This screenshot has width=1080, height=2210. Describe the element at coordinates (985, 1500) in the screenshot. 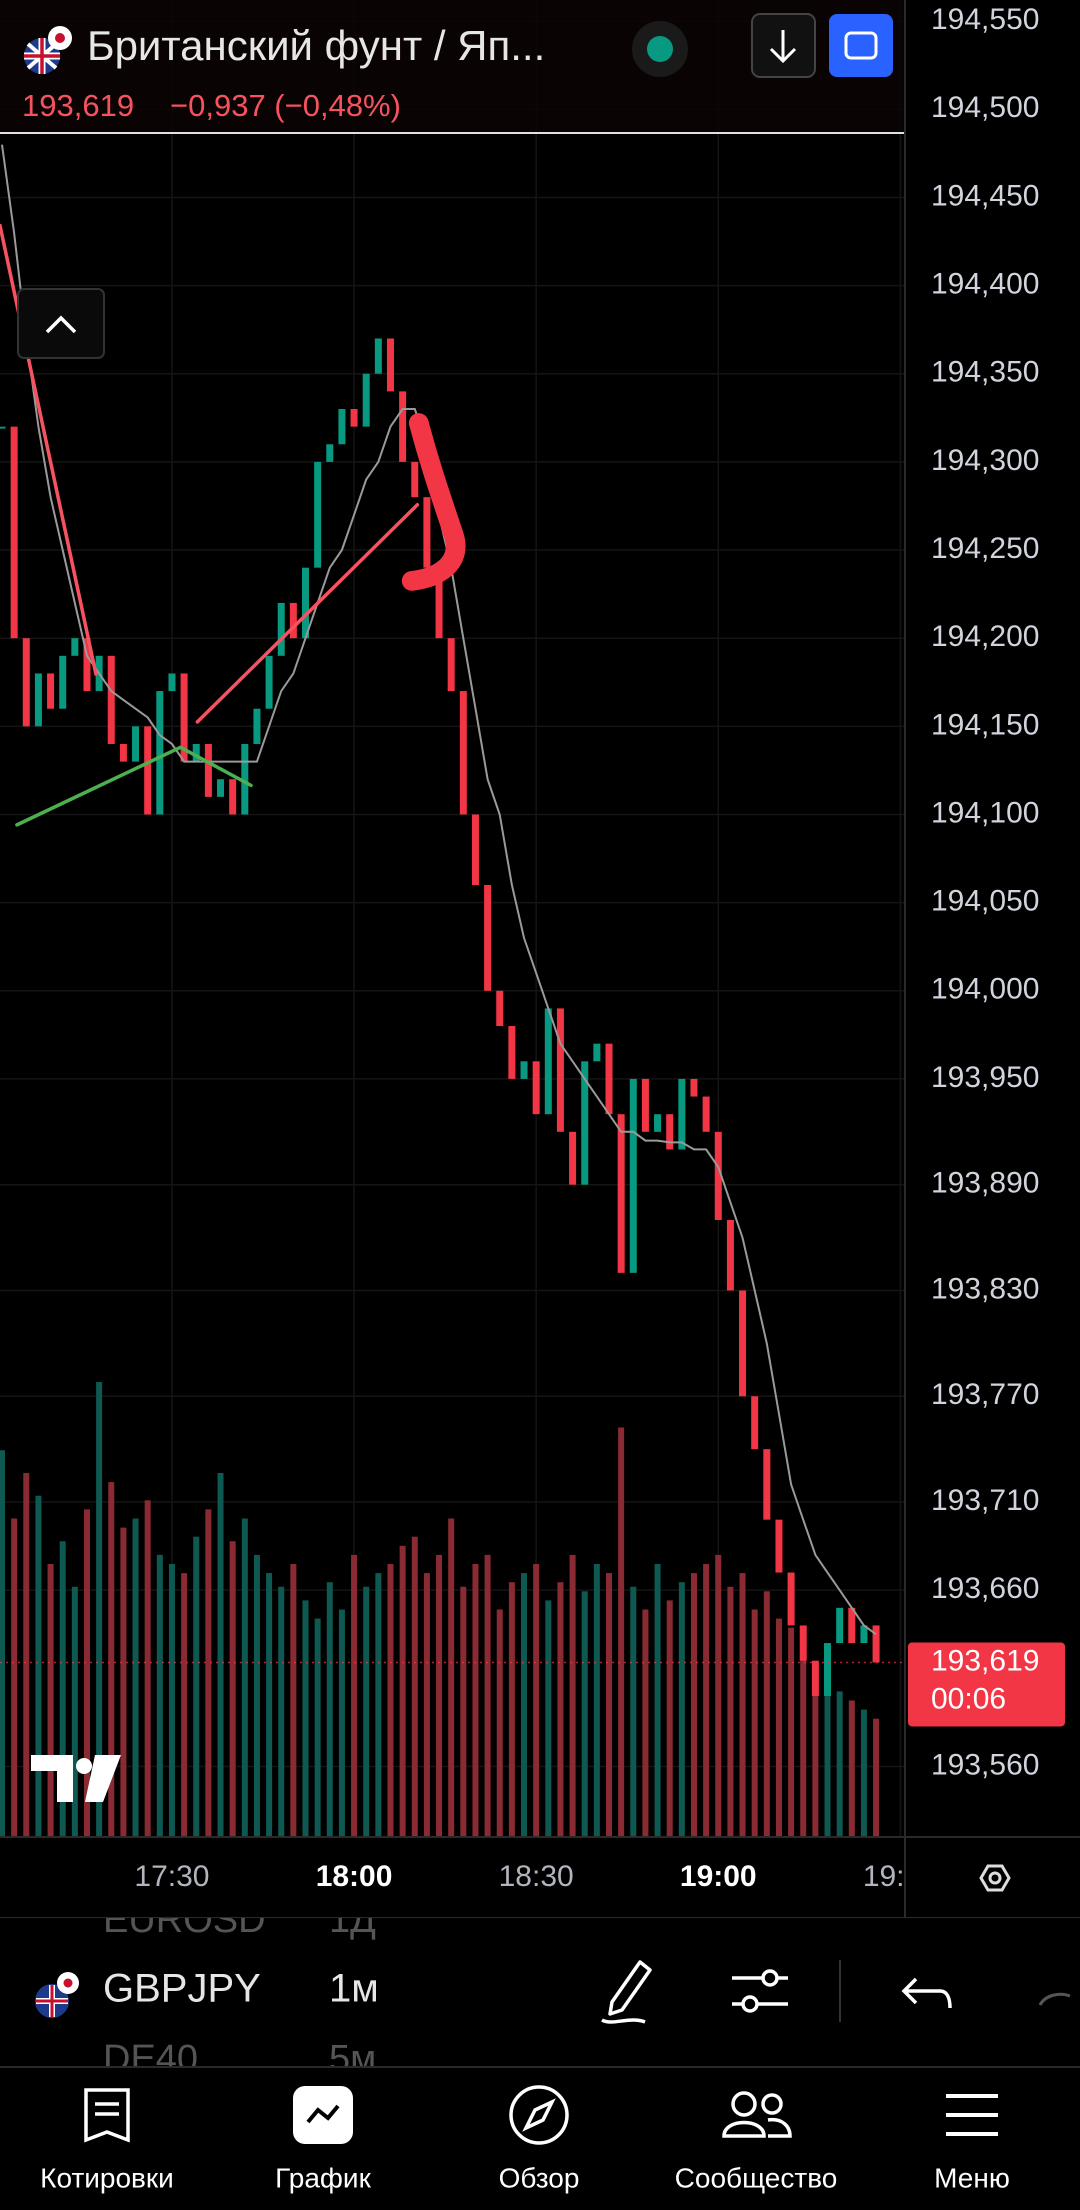

I see `y-tick-label: 193,710` at that location.